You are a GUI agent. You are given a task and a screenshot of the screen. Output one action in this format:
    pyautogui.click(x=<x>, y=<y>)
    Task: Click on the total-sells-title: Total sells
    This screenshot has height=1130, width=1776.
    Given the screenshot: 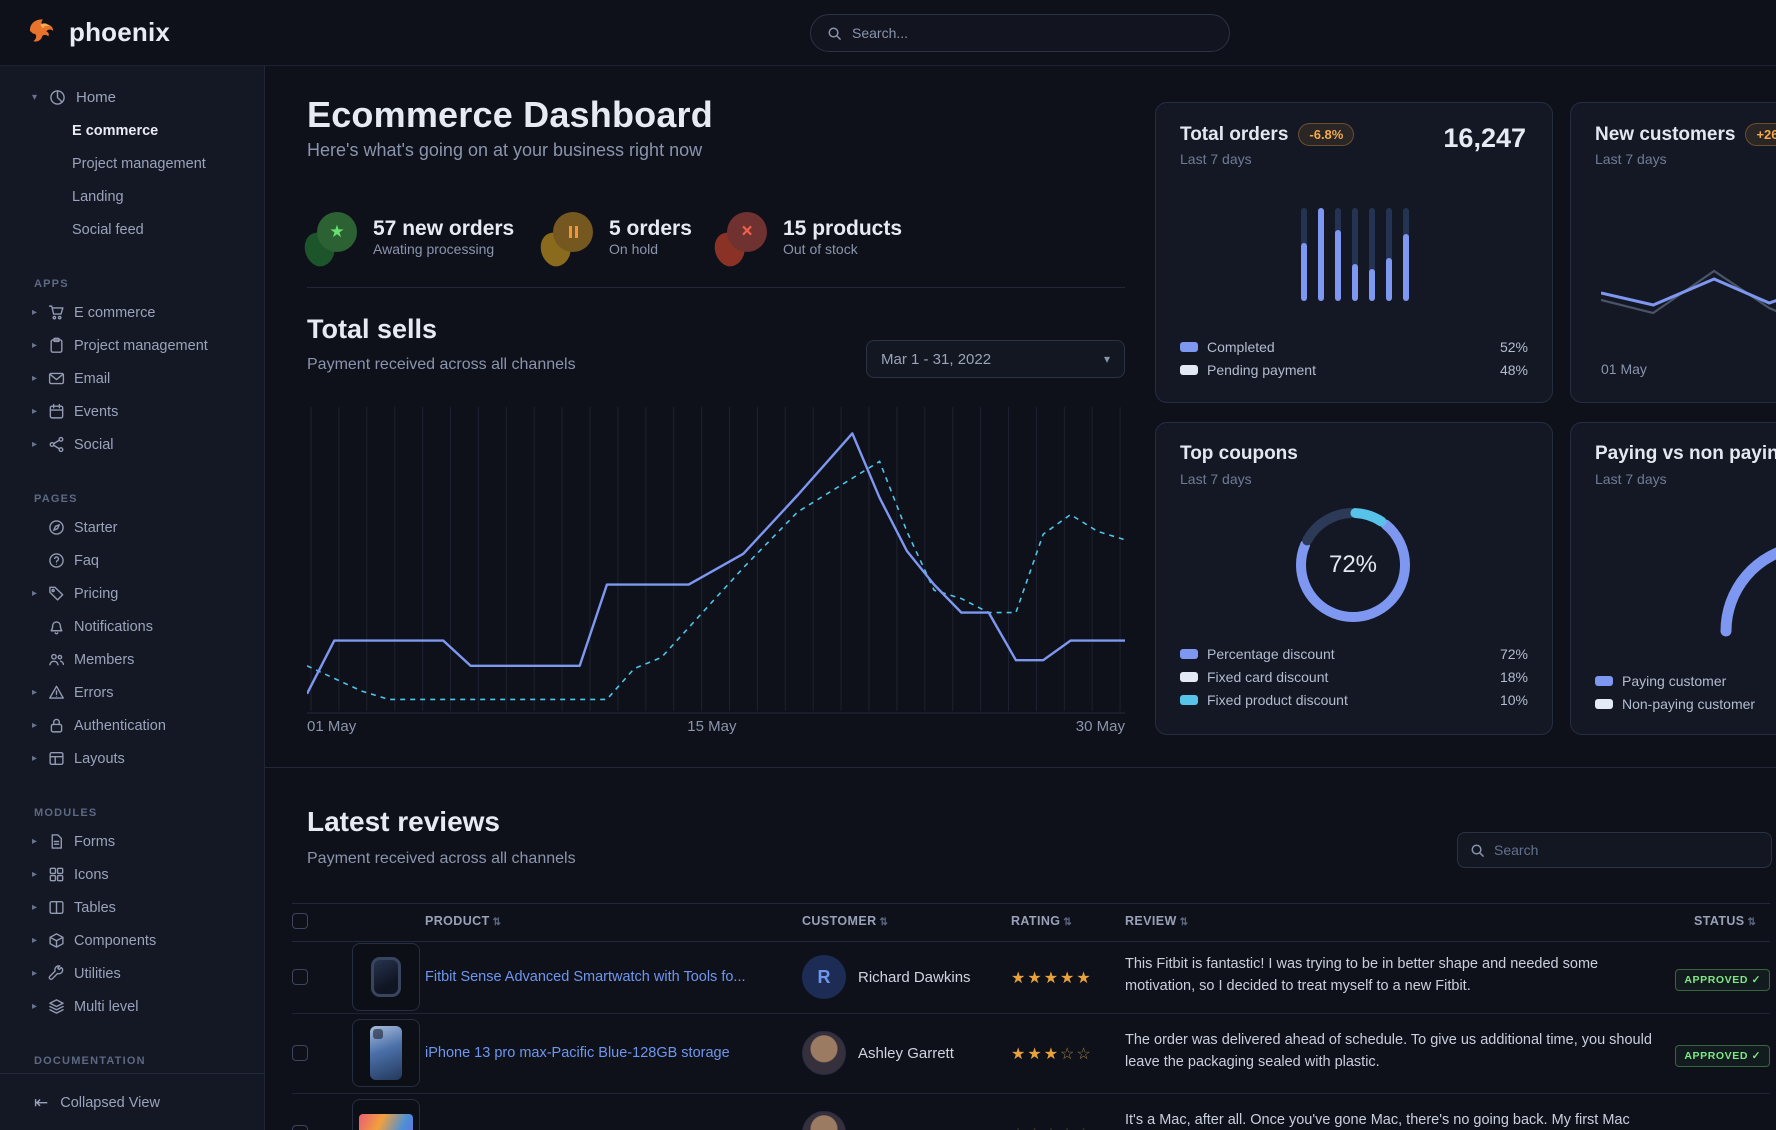 What is the action you would take?
    pyautogui.click(x=372, y=329)
    